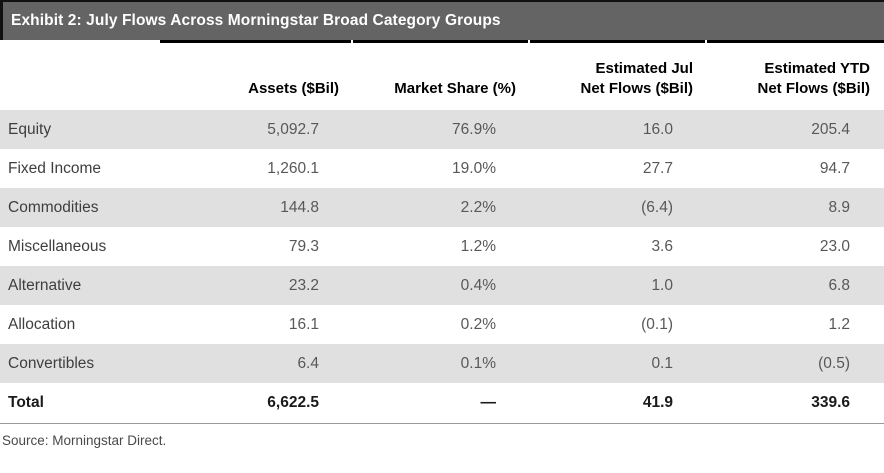 This screenshot has width=884, height=473. I want to click on table-cell-assets: 6.4, so click(308, 363).